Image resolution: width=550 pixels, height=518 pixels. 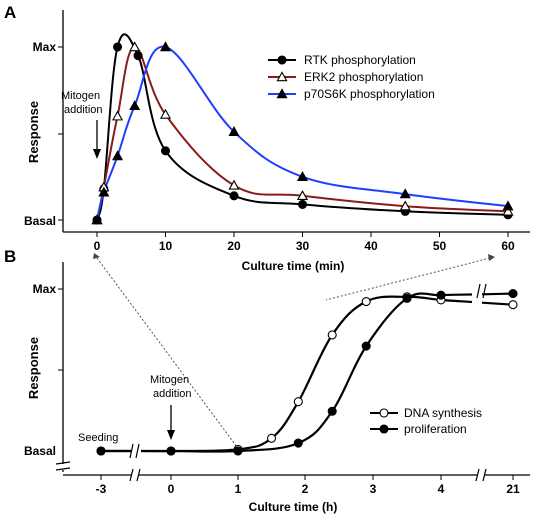 What do you see at coordinates (360, 60) in the screenshot?
I see `panel-a-legend-label: RTK phosphorylation` at bounding box center [360, 60].